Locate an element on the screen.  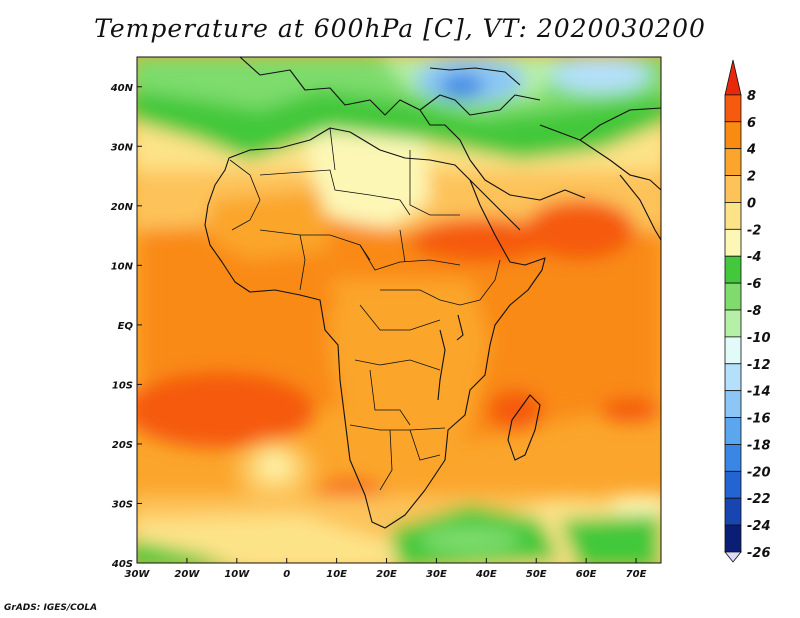
colorbar-label: -12 is located at coordinates (759, 365).